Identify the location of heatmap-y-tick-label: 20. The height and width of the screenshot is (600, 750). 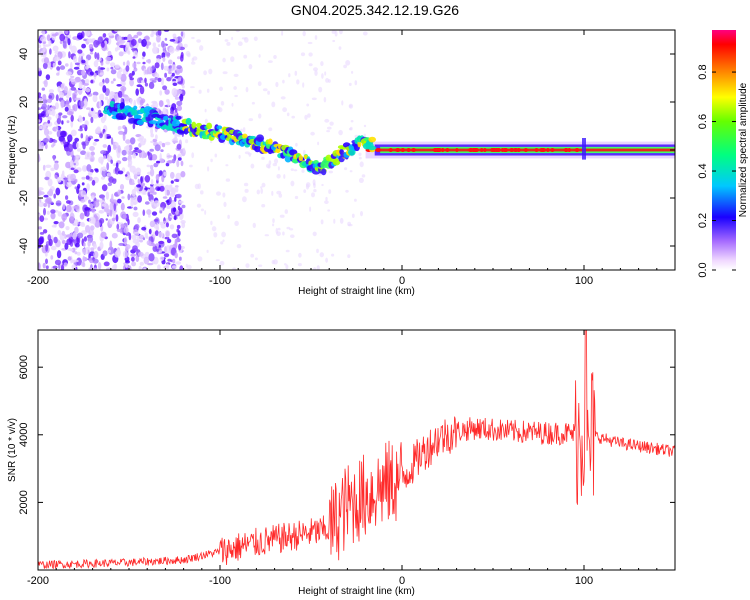
(24, 102).